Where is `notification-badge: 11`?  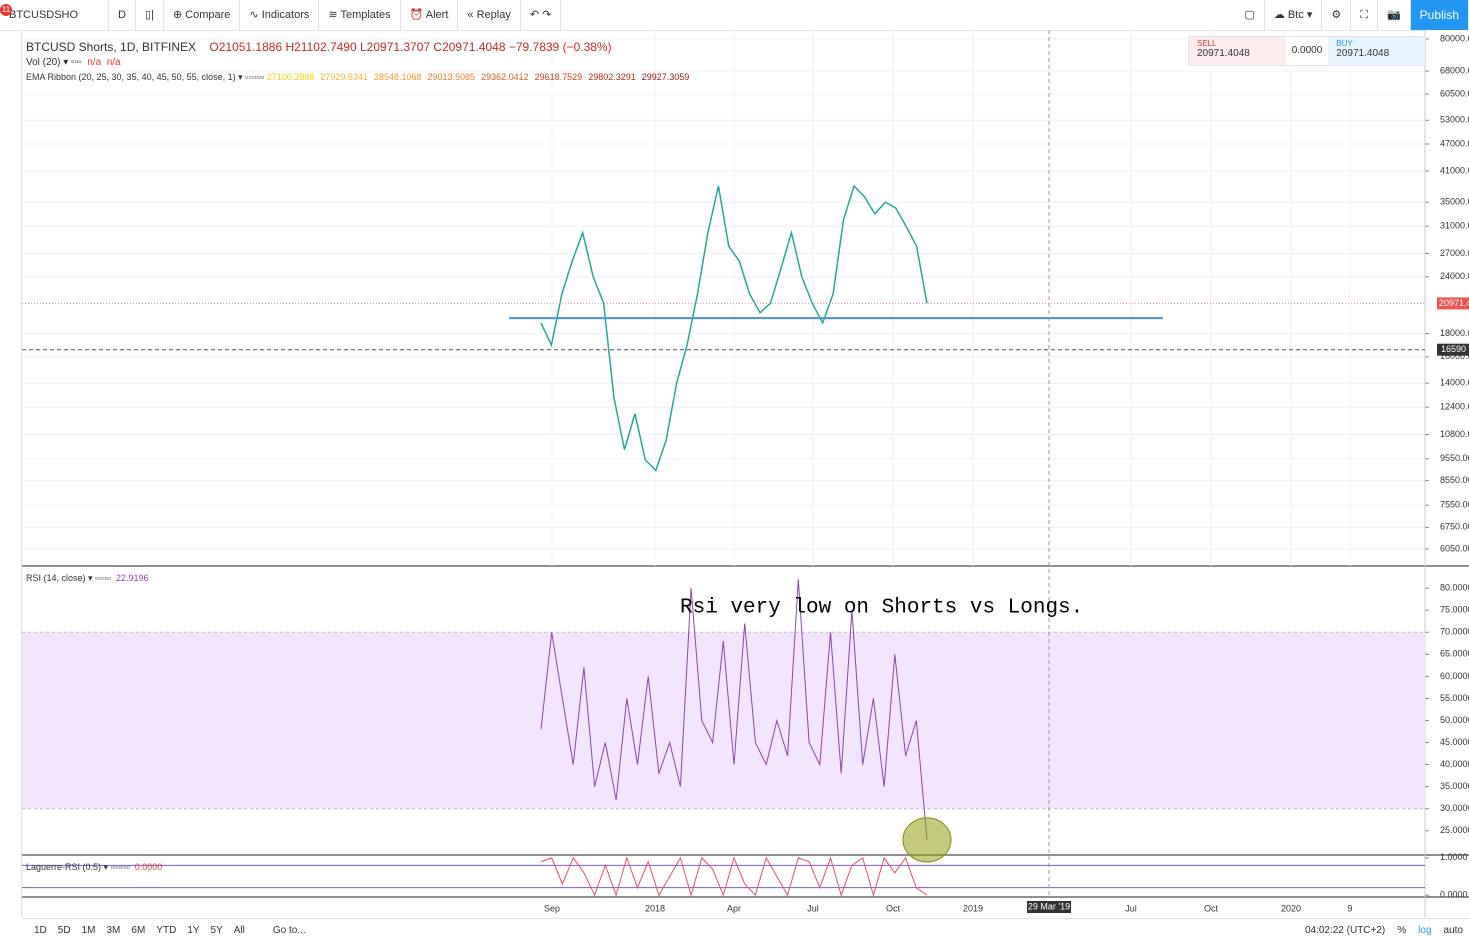
notification-badge: 11 is located at coordinates (6, 10).